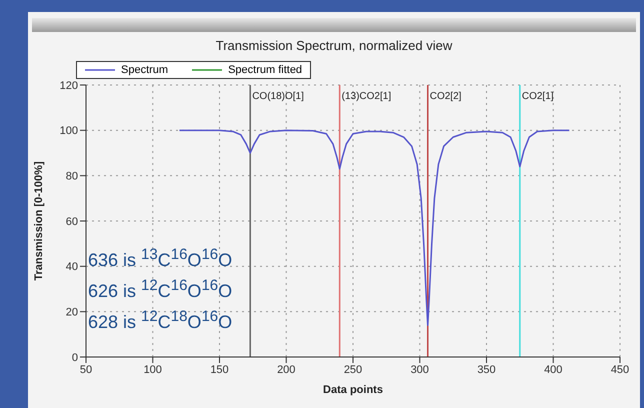 The width and height of the screenshot is (644, 408). I want to click on y-tick-label: 100, so click(69, 131).